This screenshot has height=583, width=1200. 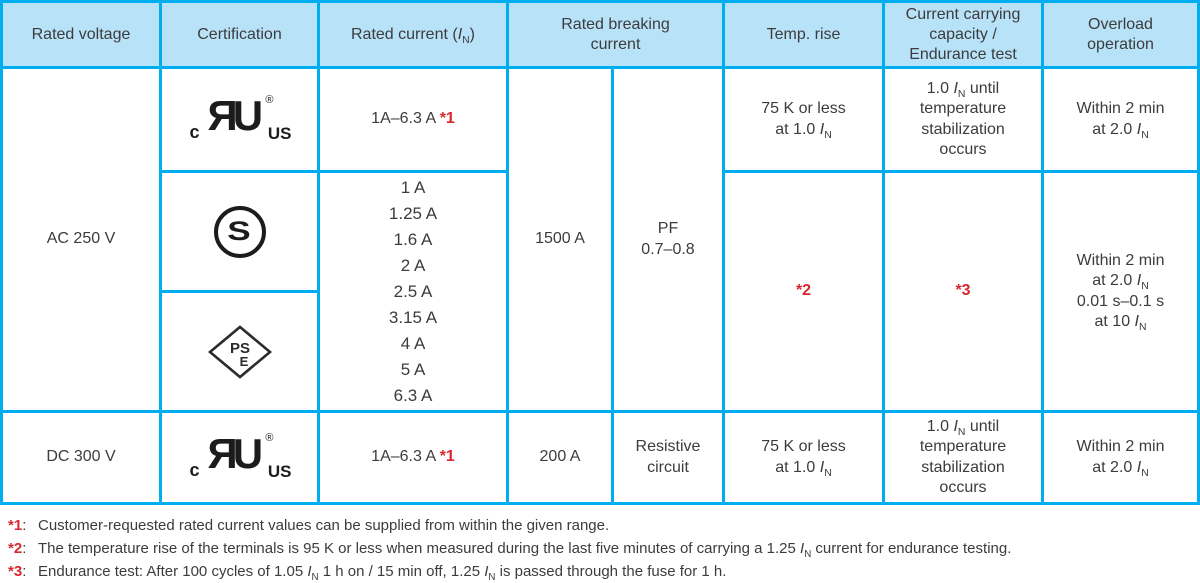 I want to click on ac-cert-s-mark-cell: S, so click(x=239, y=231).